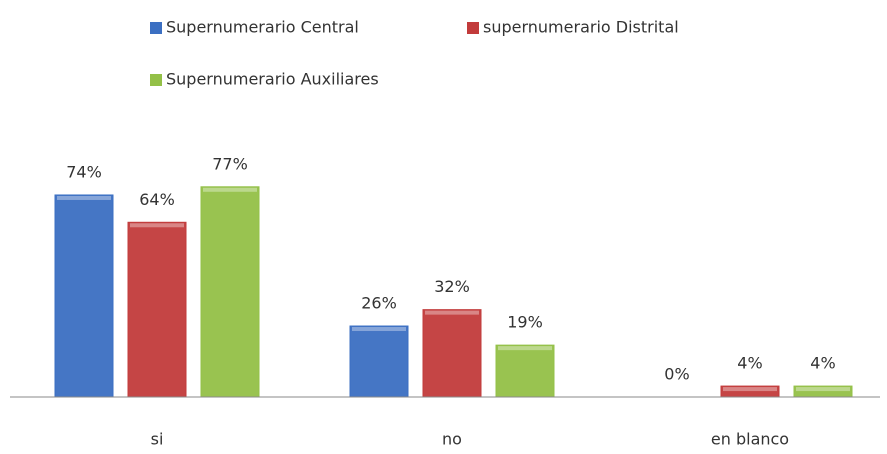 The height and width of the screenshot is (454, 887). I want to click on data-label: 26%, so click(379, 303).